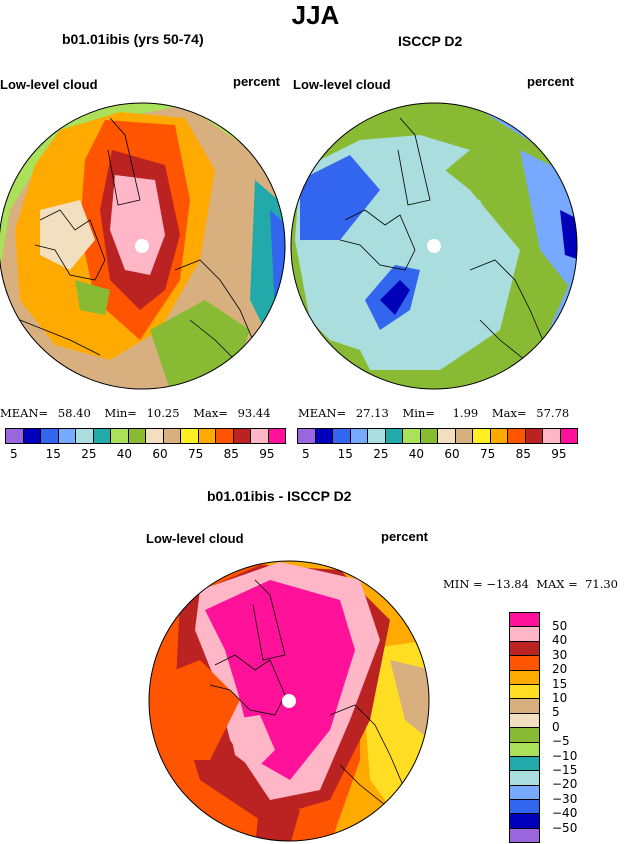  I want to click on panel1-colorbar, so click(145, 436).